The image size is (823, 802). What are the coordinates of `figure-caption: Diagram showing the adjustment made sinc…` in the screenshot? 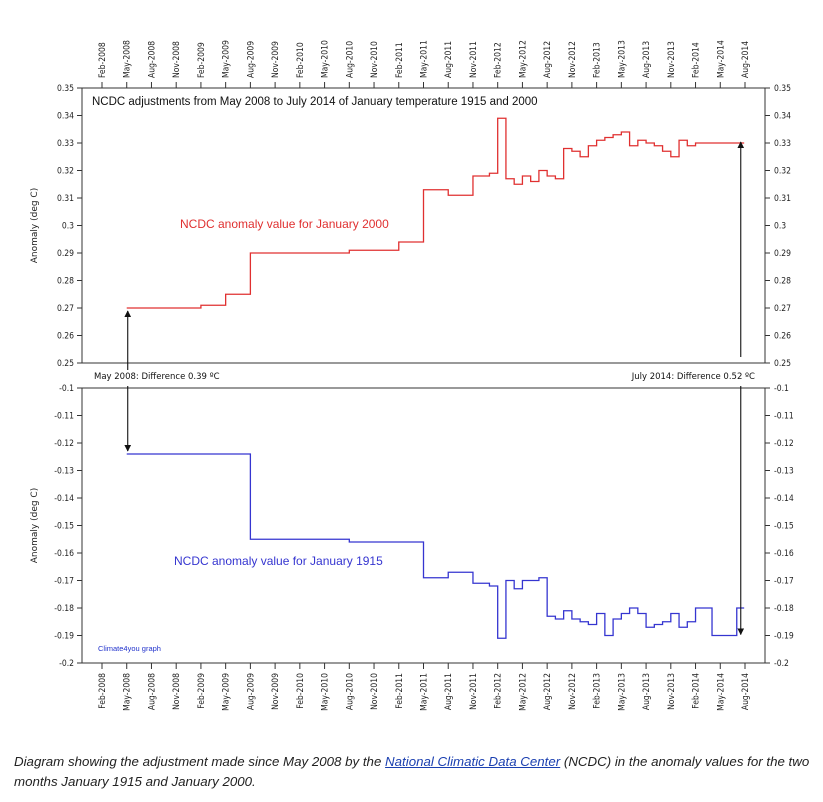 It's located at (414, 772).